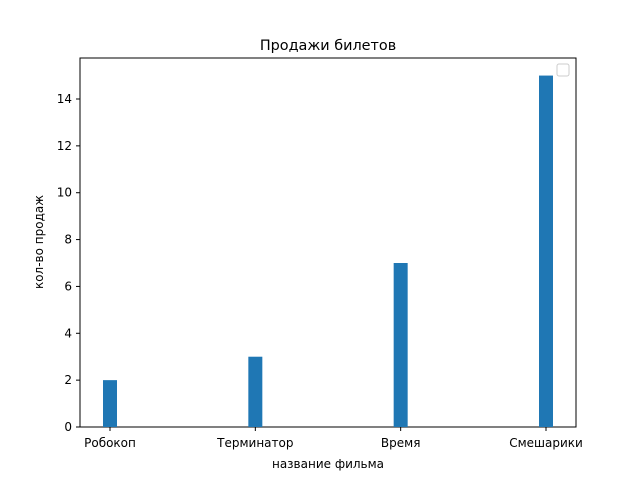 The height and width of the screenshot is (480, 640). I want to click on y-tick-label: 14, so click(64, 99).